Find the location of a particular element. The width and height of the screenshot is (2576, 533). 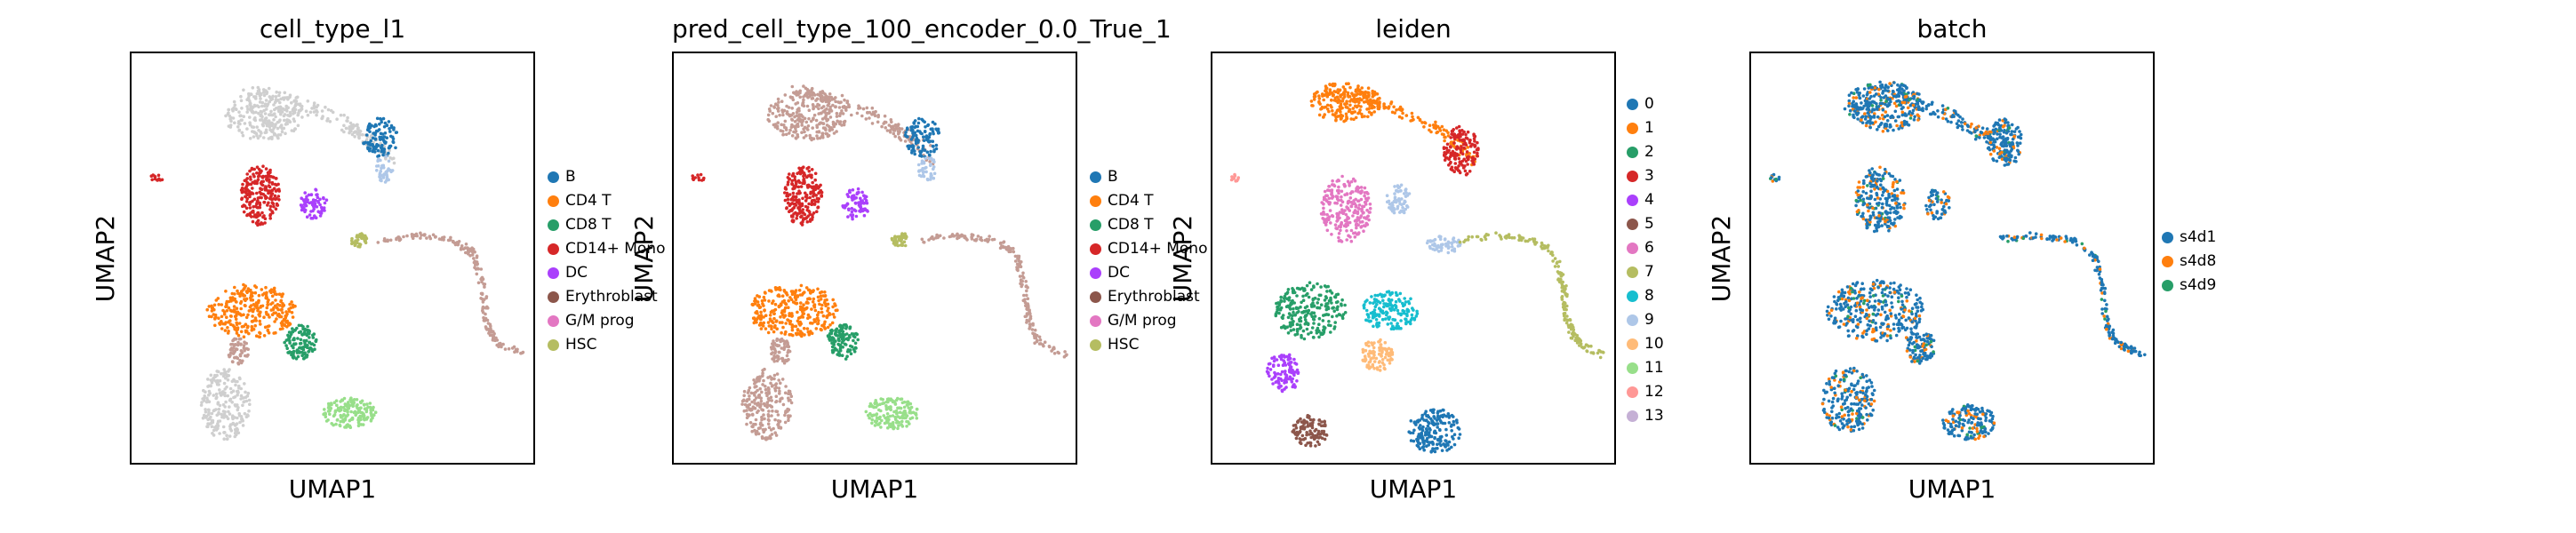

legend-label: G/M prog is located at coordinates (600, 321).